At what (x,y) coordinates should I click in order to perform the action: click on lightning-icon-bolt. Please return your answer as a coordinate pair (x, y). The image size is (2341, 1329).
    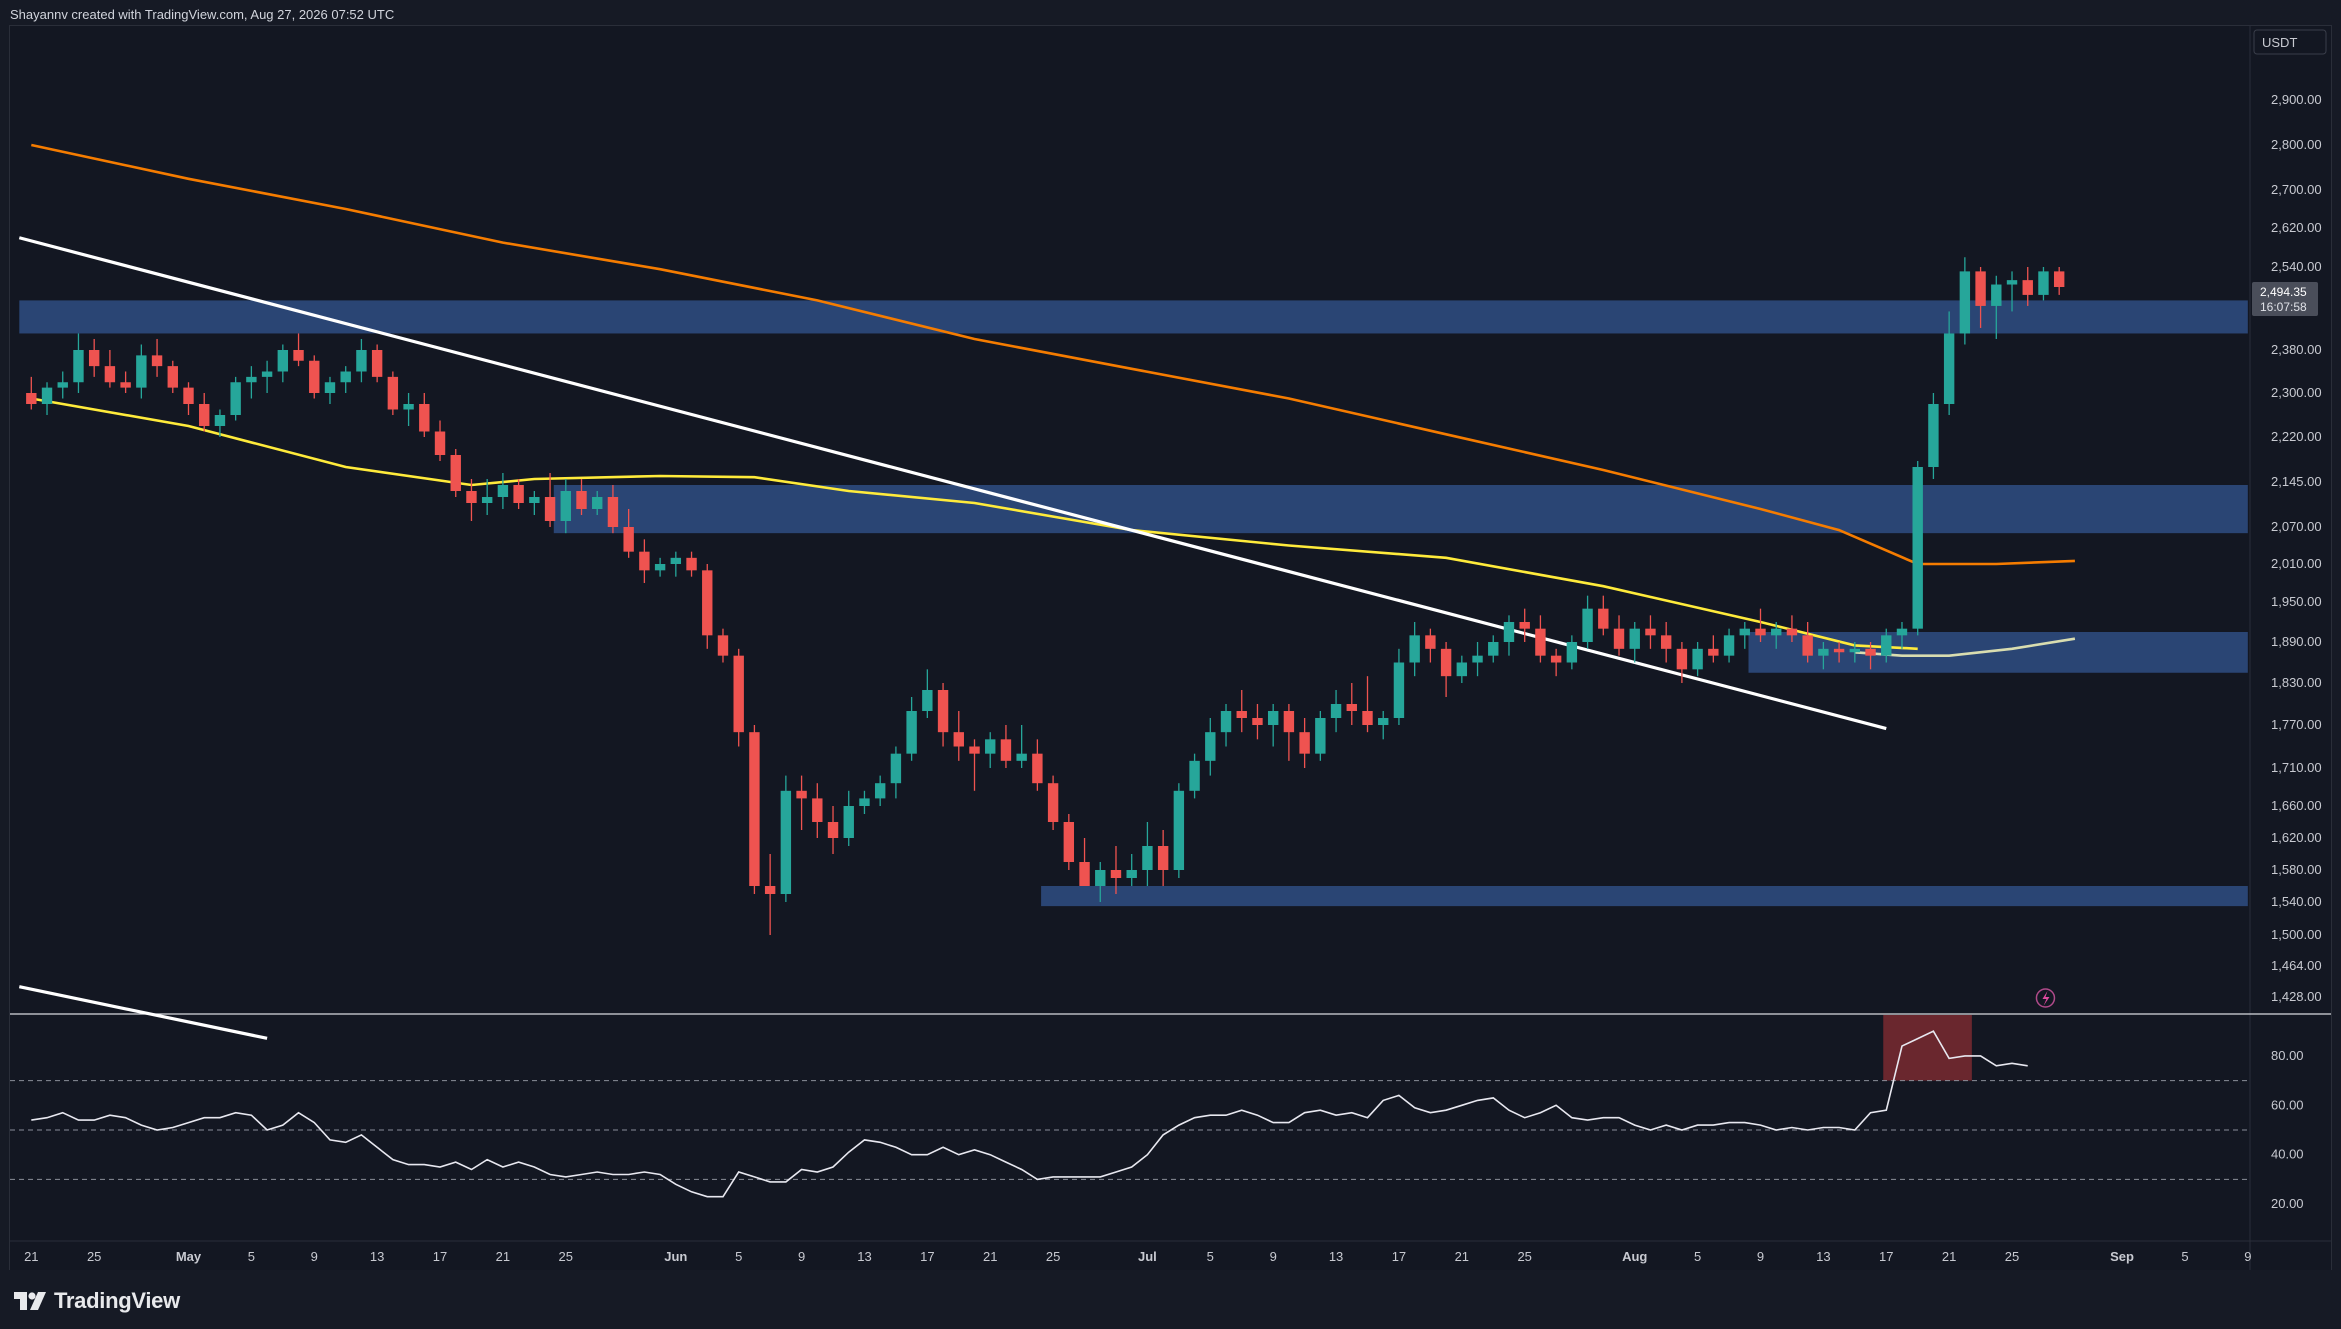
    Looking at the image, I should click on (2046, 998).